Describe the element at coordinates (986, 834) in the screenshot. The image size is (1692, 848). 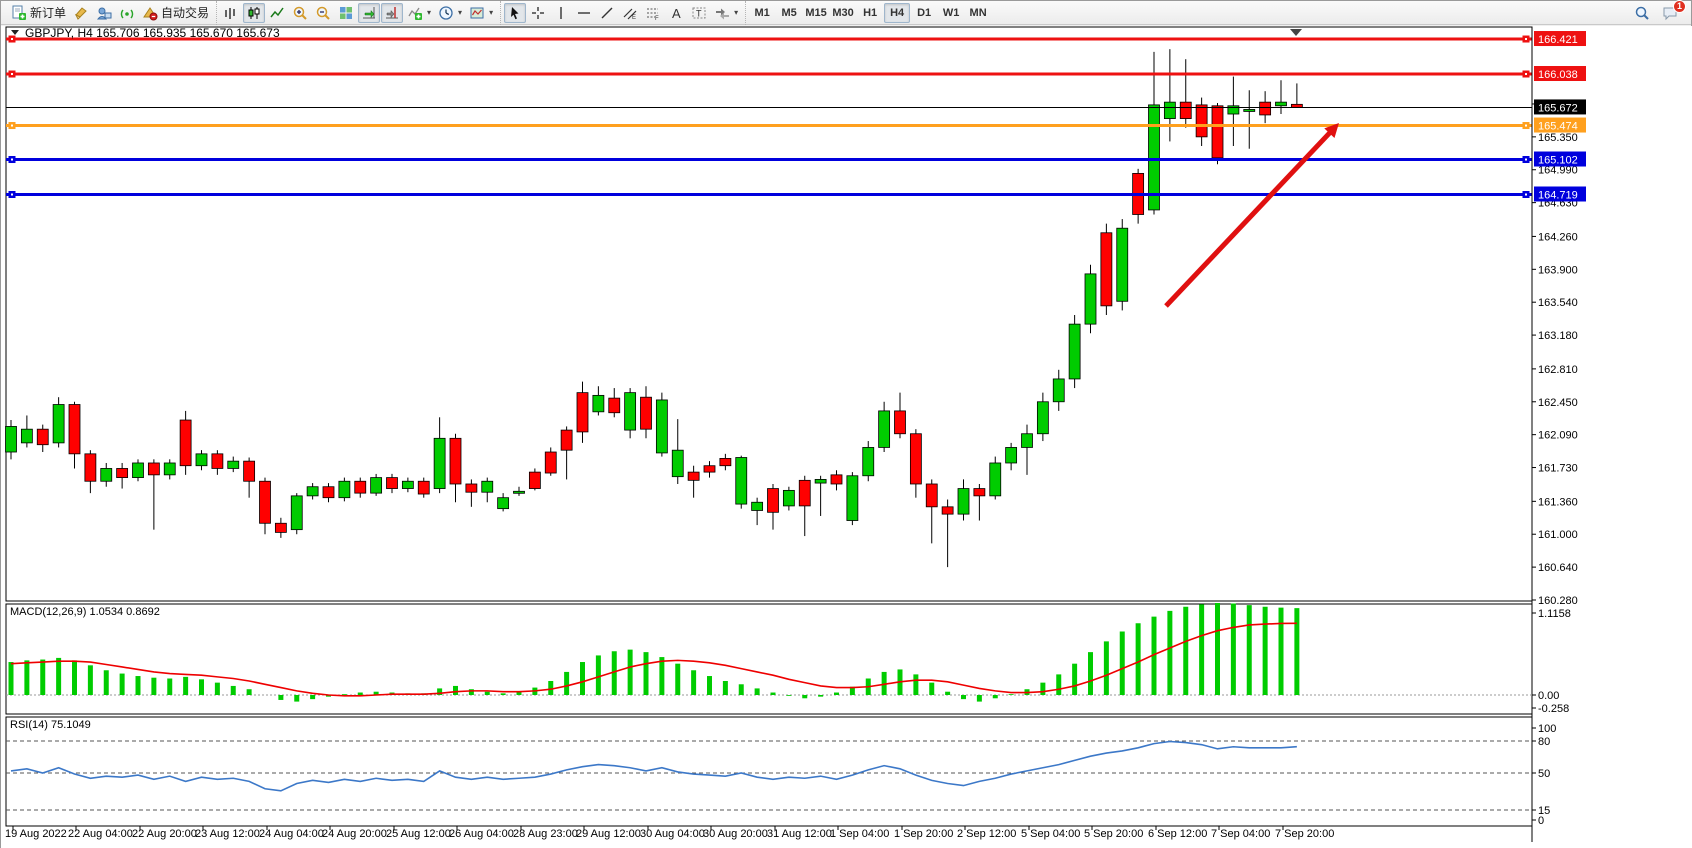
I see `time-axis-label: 2 Sep 12:00` at that location.